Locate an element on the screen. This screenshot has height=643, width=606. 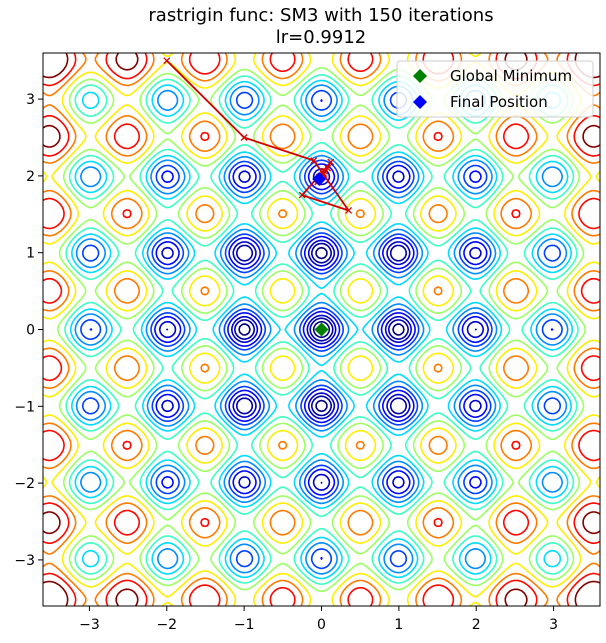
legend-global-minimum-icon is located at coordinates (420, 76).